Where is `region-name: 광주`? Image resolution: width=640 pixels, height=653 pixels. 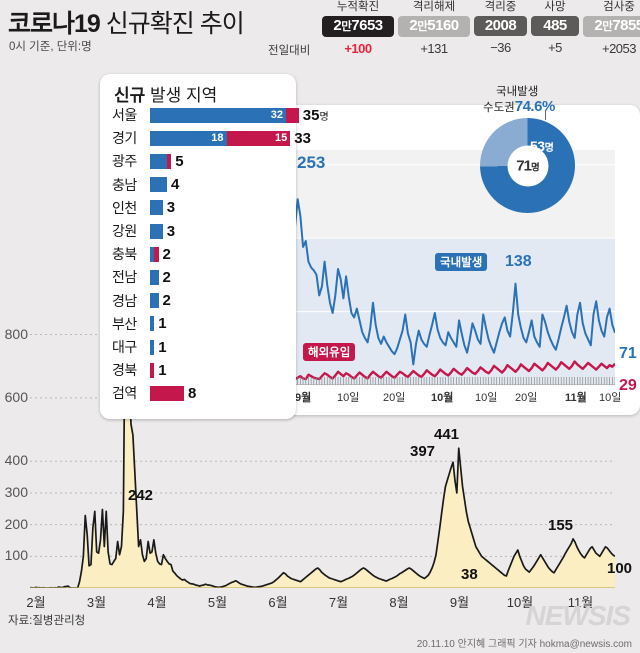
region-name: 광주 is located at coordinates (124, 161).